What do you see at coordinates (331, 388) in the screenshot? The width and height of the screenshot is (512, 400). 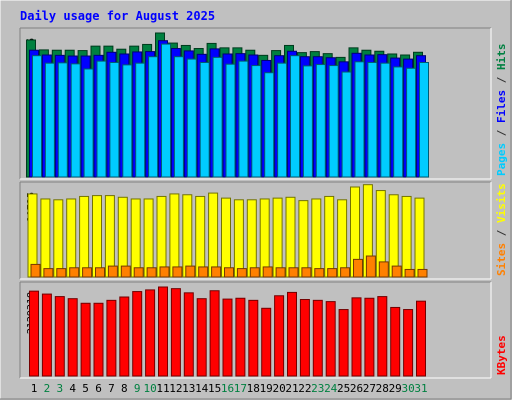 I see `x-tick-label: 24` at bounding box center [331, 388].